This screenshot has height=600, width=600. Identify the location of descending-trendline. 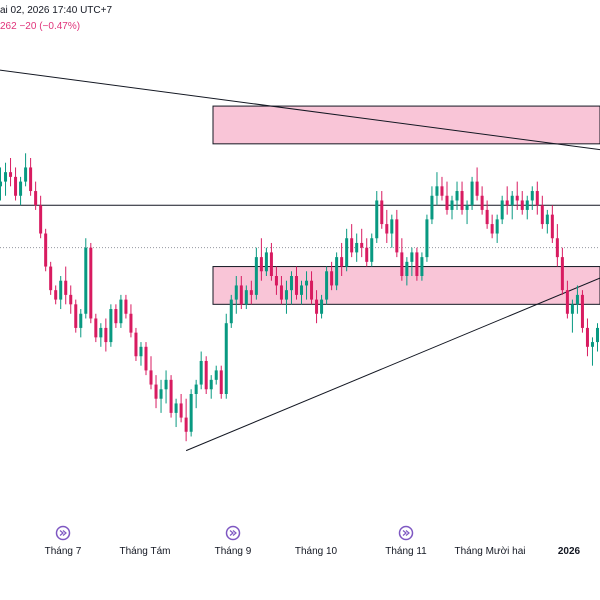
(300, 110).